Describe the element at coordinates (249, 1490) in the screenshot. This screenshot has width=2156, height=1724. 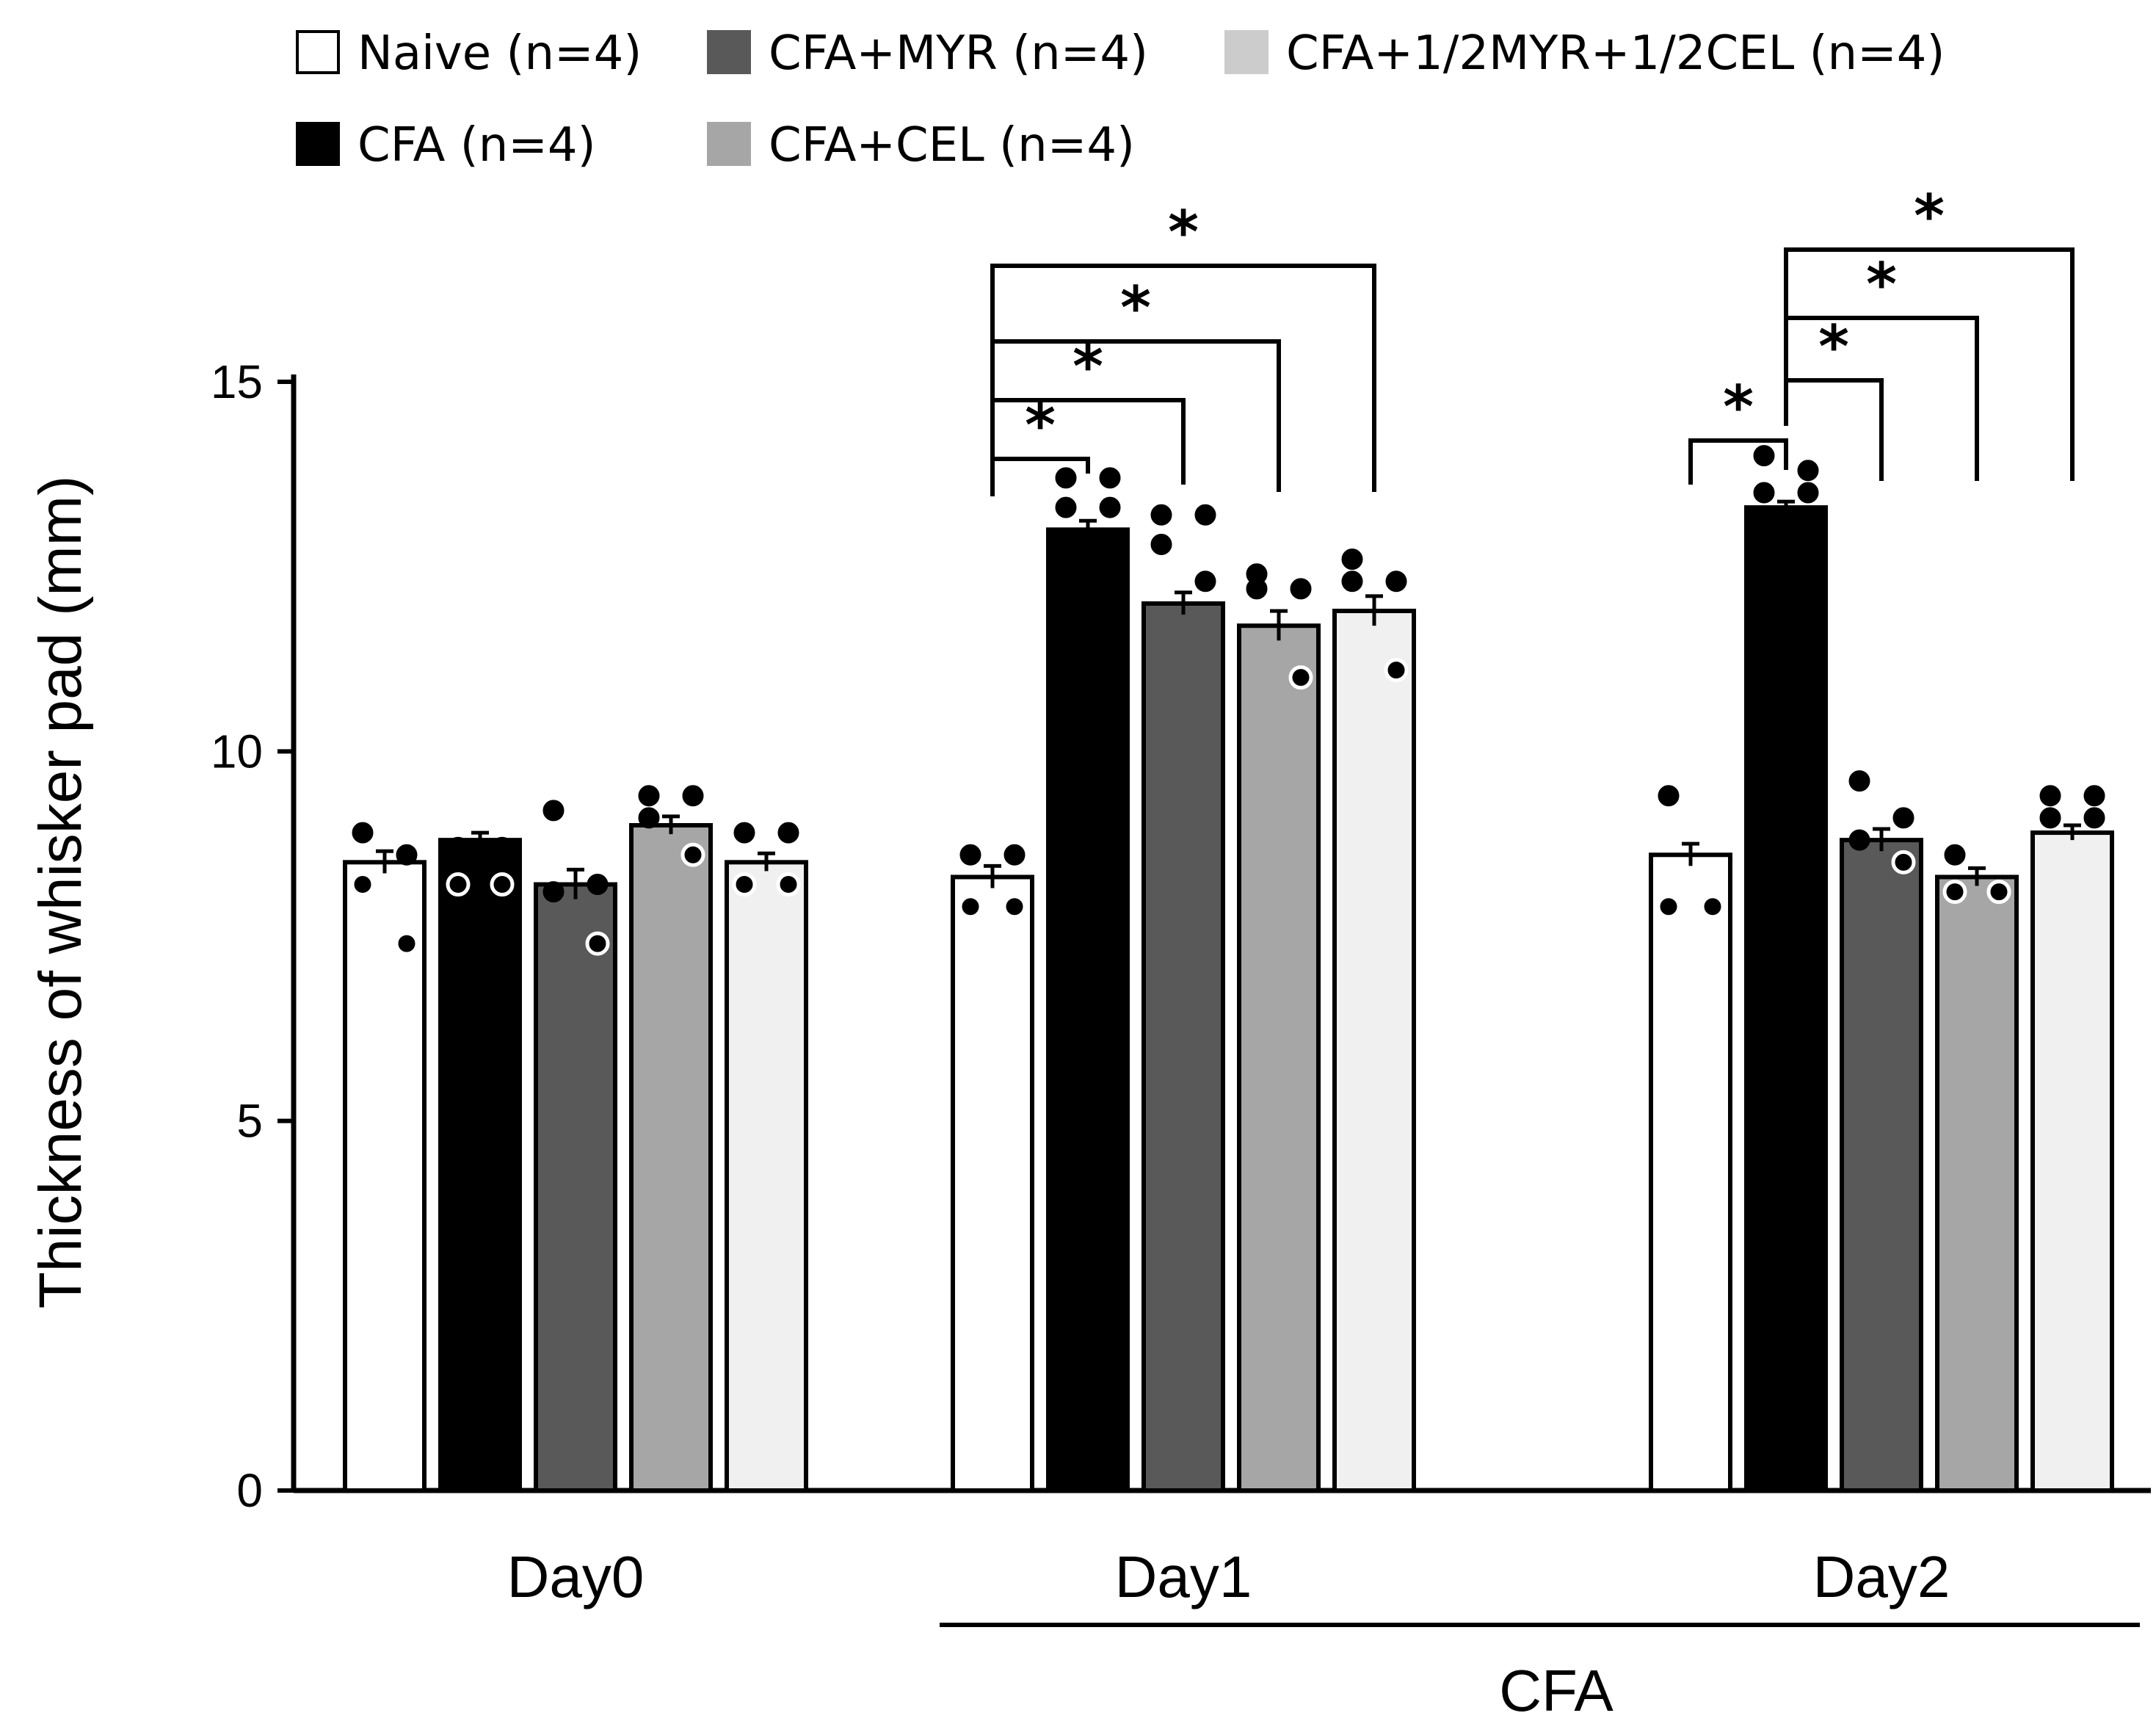
I see `y-tick-label: 0` at that location.